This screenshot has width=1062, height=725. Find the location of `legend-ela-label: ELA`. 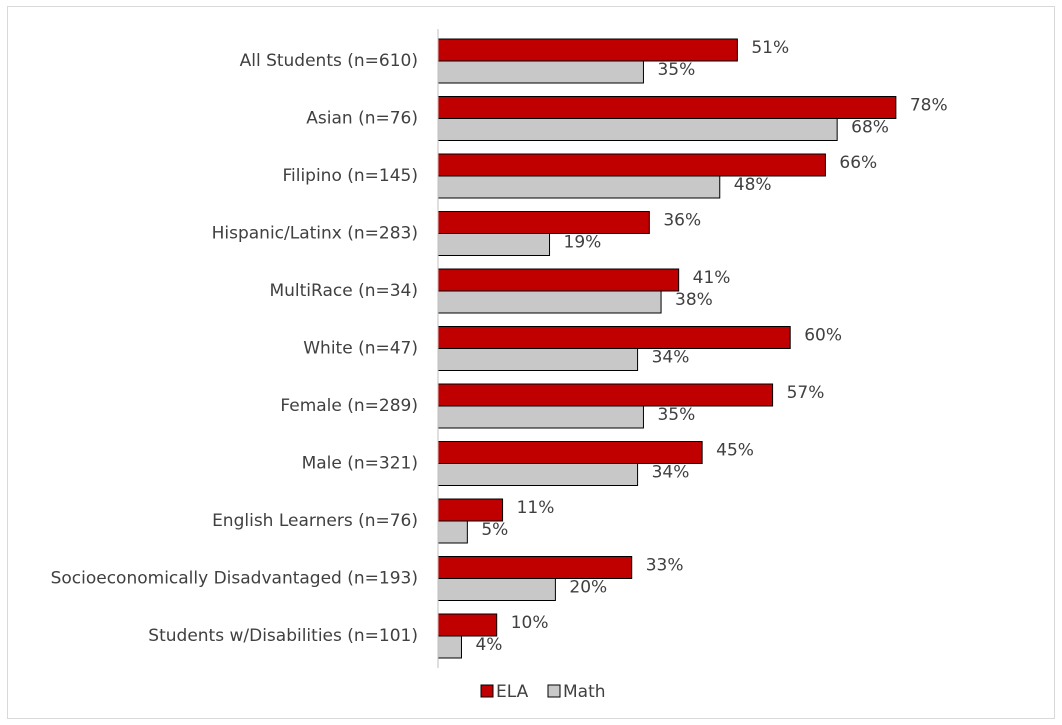

legend-ela-label: ELA is located at coordinates (512, 692).